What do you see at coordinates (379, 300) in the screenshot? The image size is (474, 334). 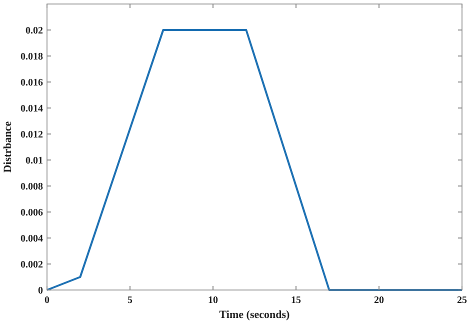 I see `x-tick-label: 20` at bounding box center [379, 300].